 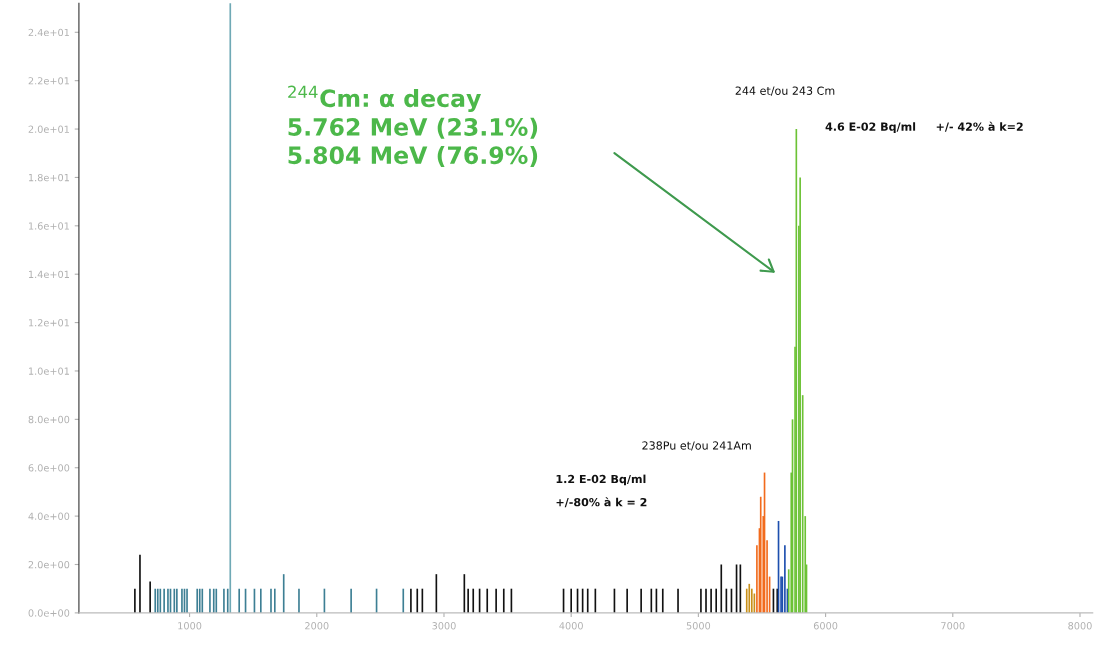 I want to click on x-tick-label: 7000, so click(x=953, y=626).